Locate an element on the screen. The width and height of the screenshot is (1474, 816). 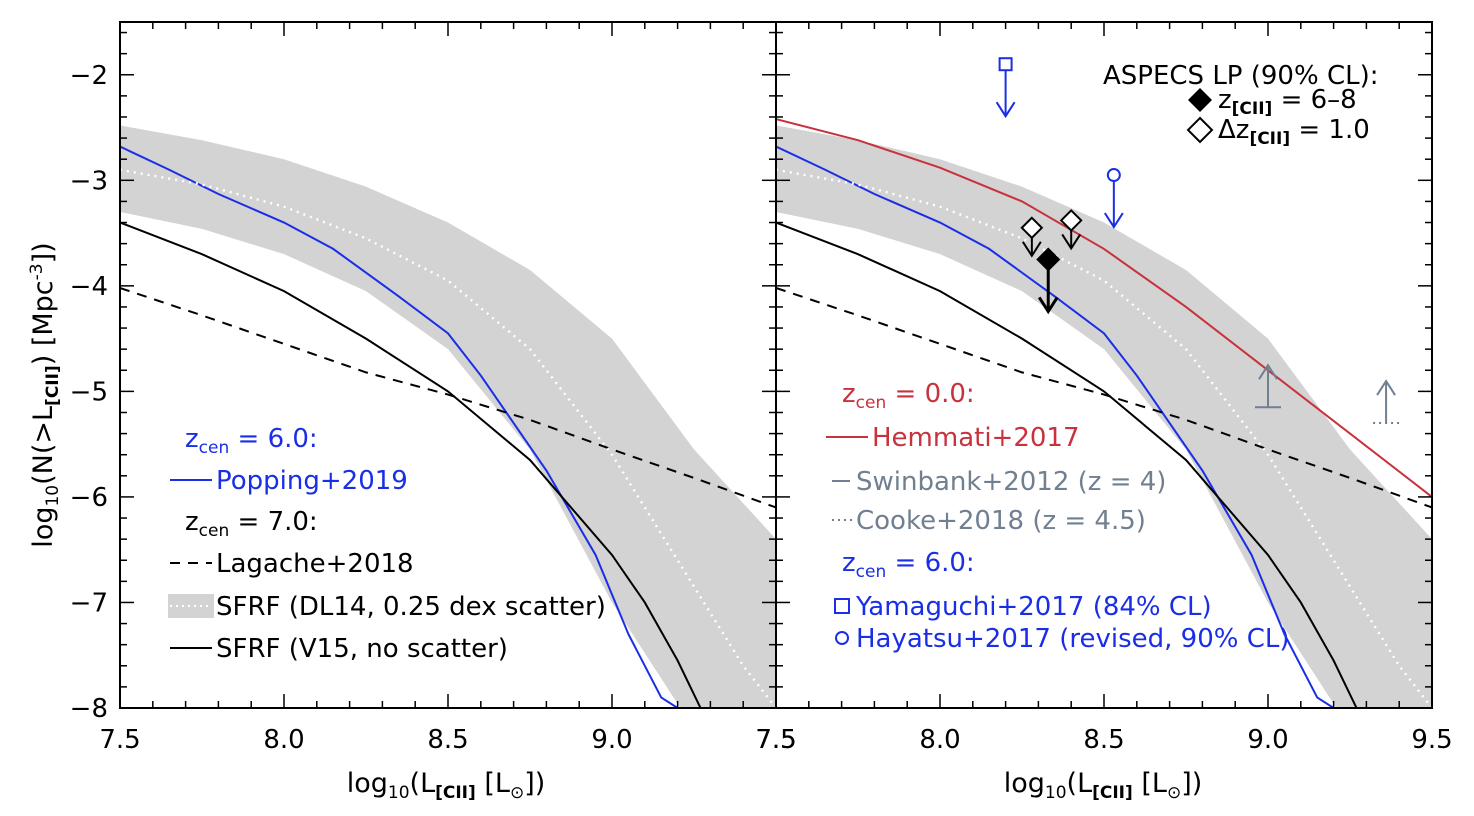
y-tick-label: −3 is located at coordinates (89, 181).